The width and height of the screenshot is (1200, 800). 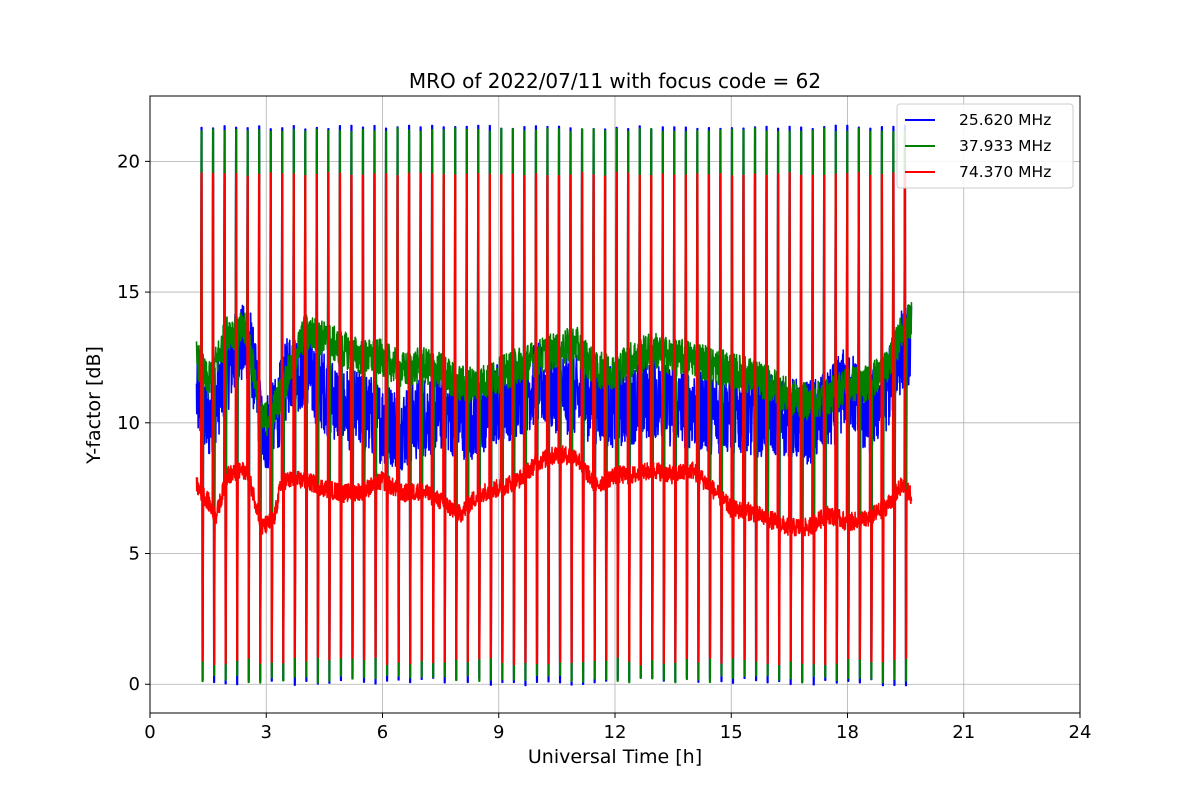 What do you see at coordinates (615, 757) in the screenshot?
I see `x-axis-label: Universal Time [h]` at bounding box center [615, 757].